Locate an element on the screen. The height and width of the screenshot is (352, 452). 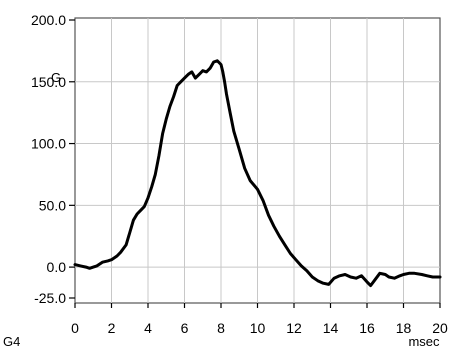
y-tick-label: 100.0 is located at coordinates (48, 144).